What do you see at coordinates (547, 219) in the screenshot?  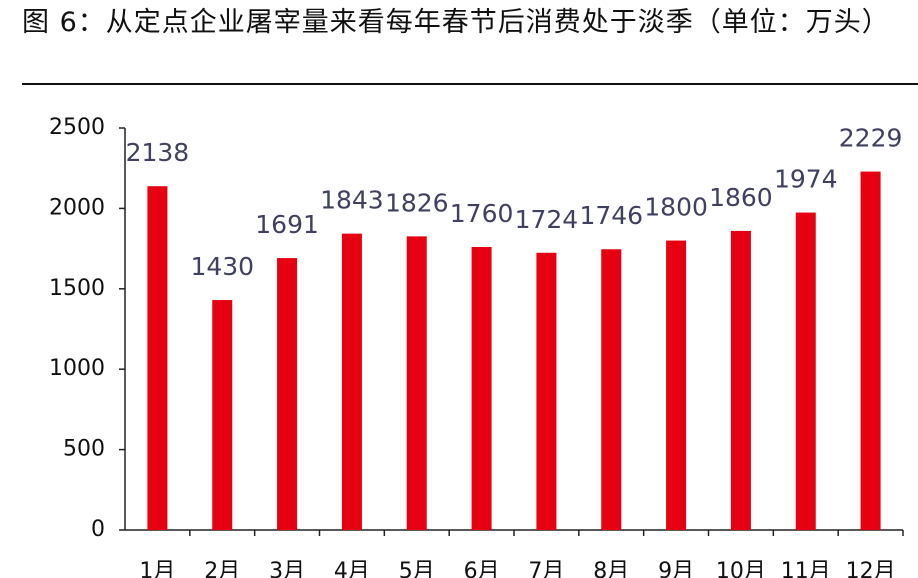 I see `value-label: 1724` at bounding box center [547, 219].